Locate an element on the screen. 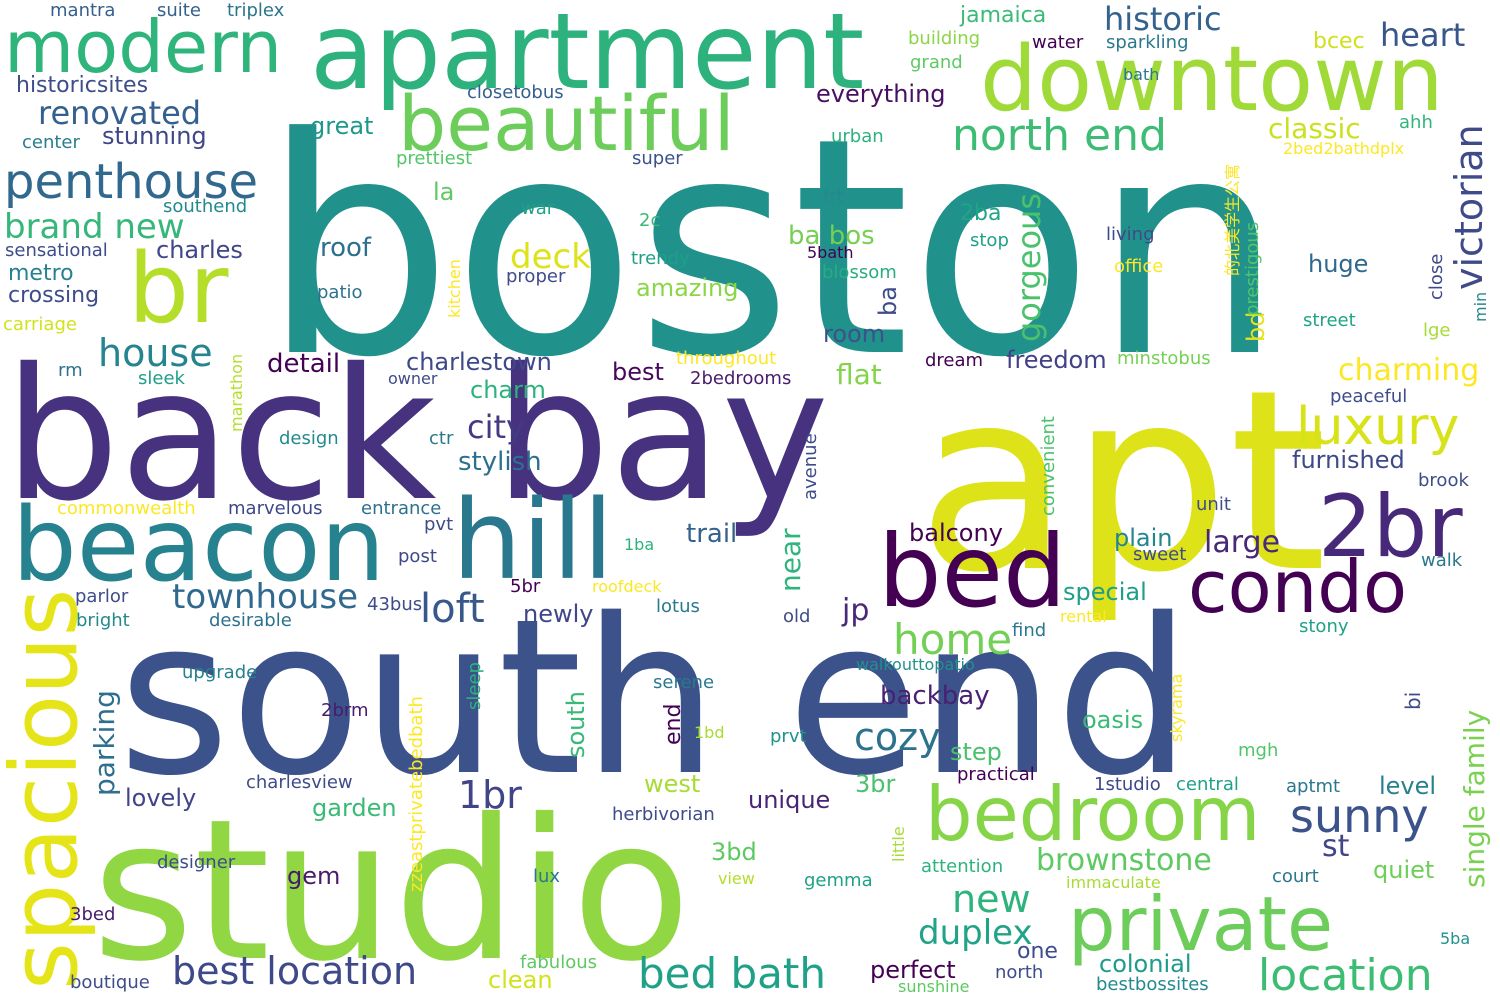  word-historic: historic is located at coordinates (1163, 19).